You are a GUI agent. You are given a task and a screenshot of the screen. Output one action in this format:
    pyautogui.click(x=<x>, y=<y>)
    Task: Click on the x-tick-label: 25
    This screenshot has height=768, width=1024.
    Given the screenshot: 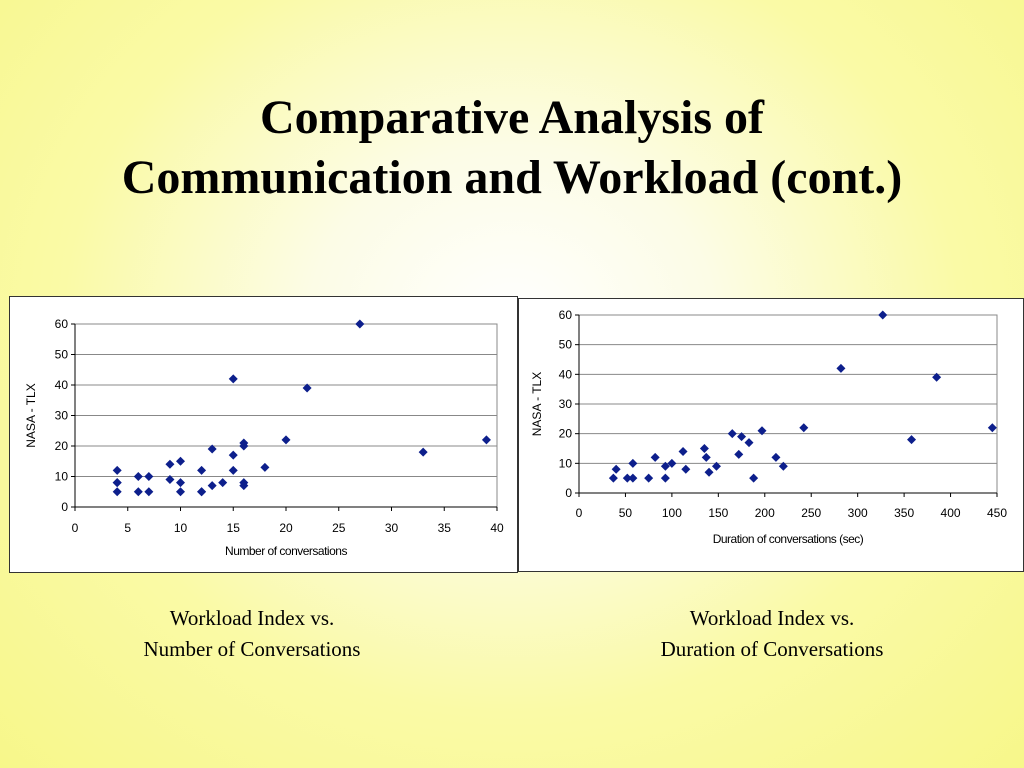 What is the action you would take?
    pyautogui.click(x=339, y=528)
    